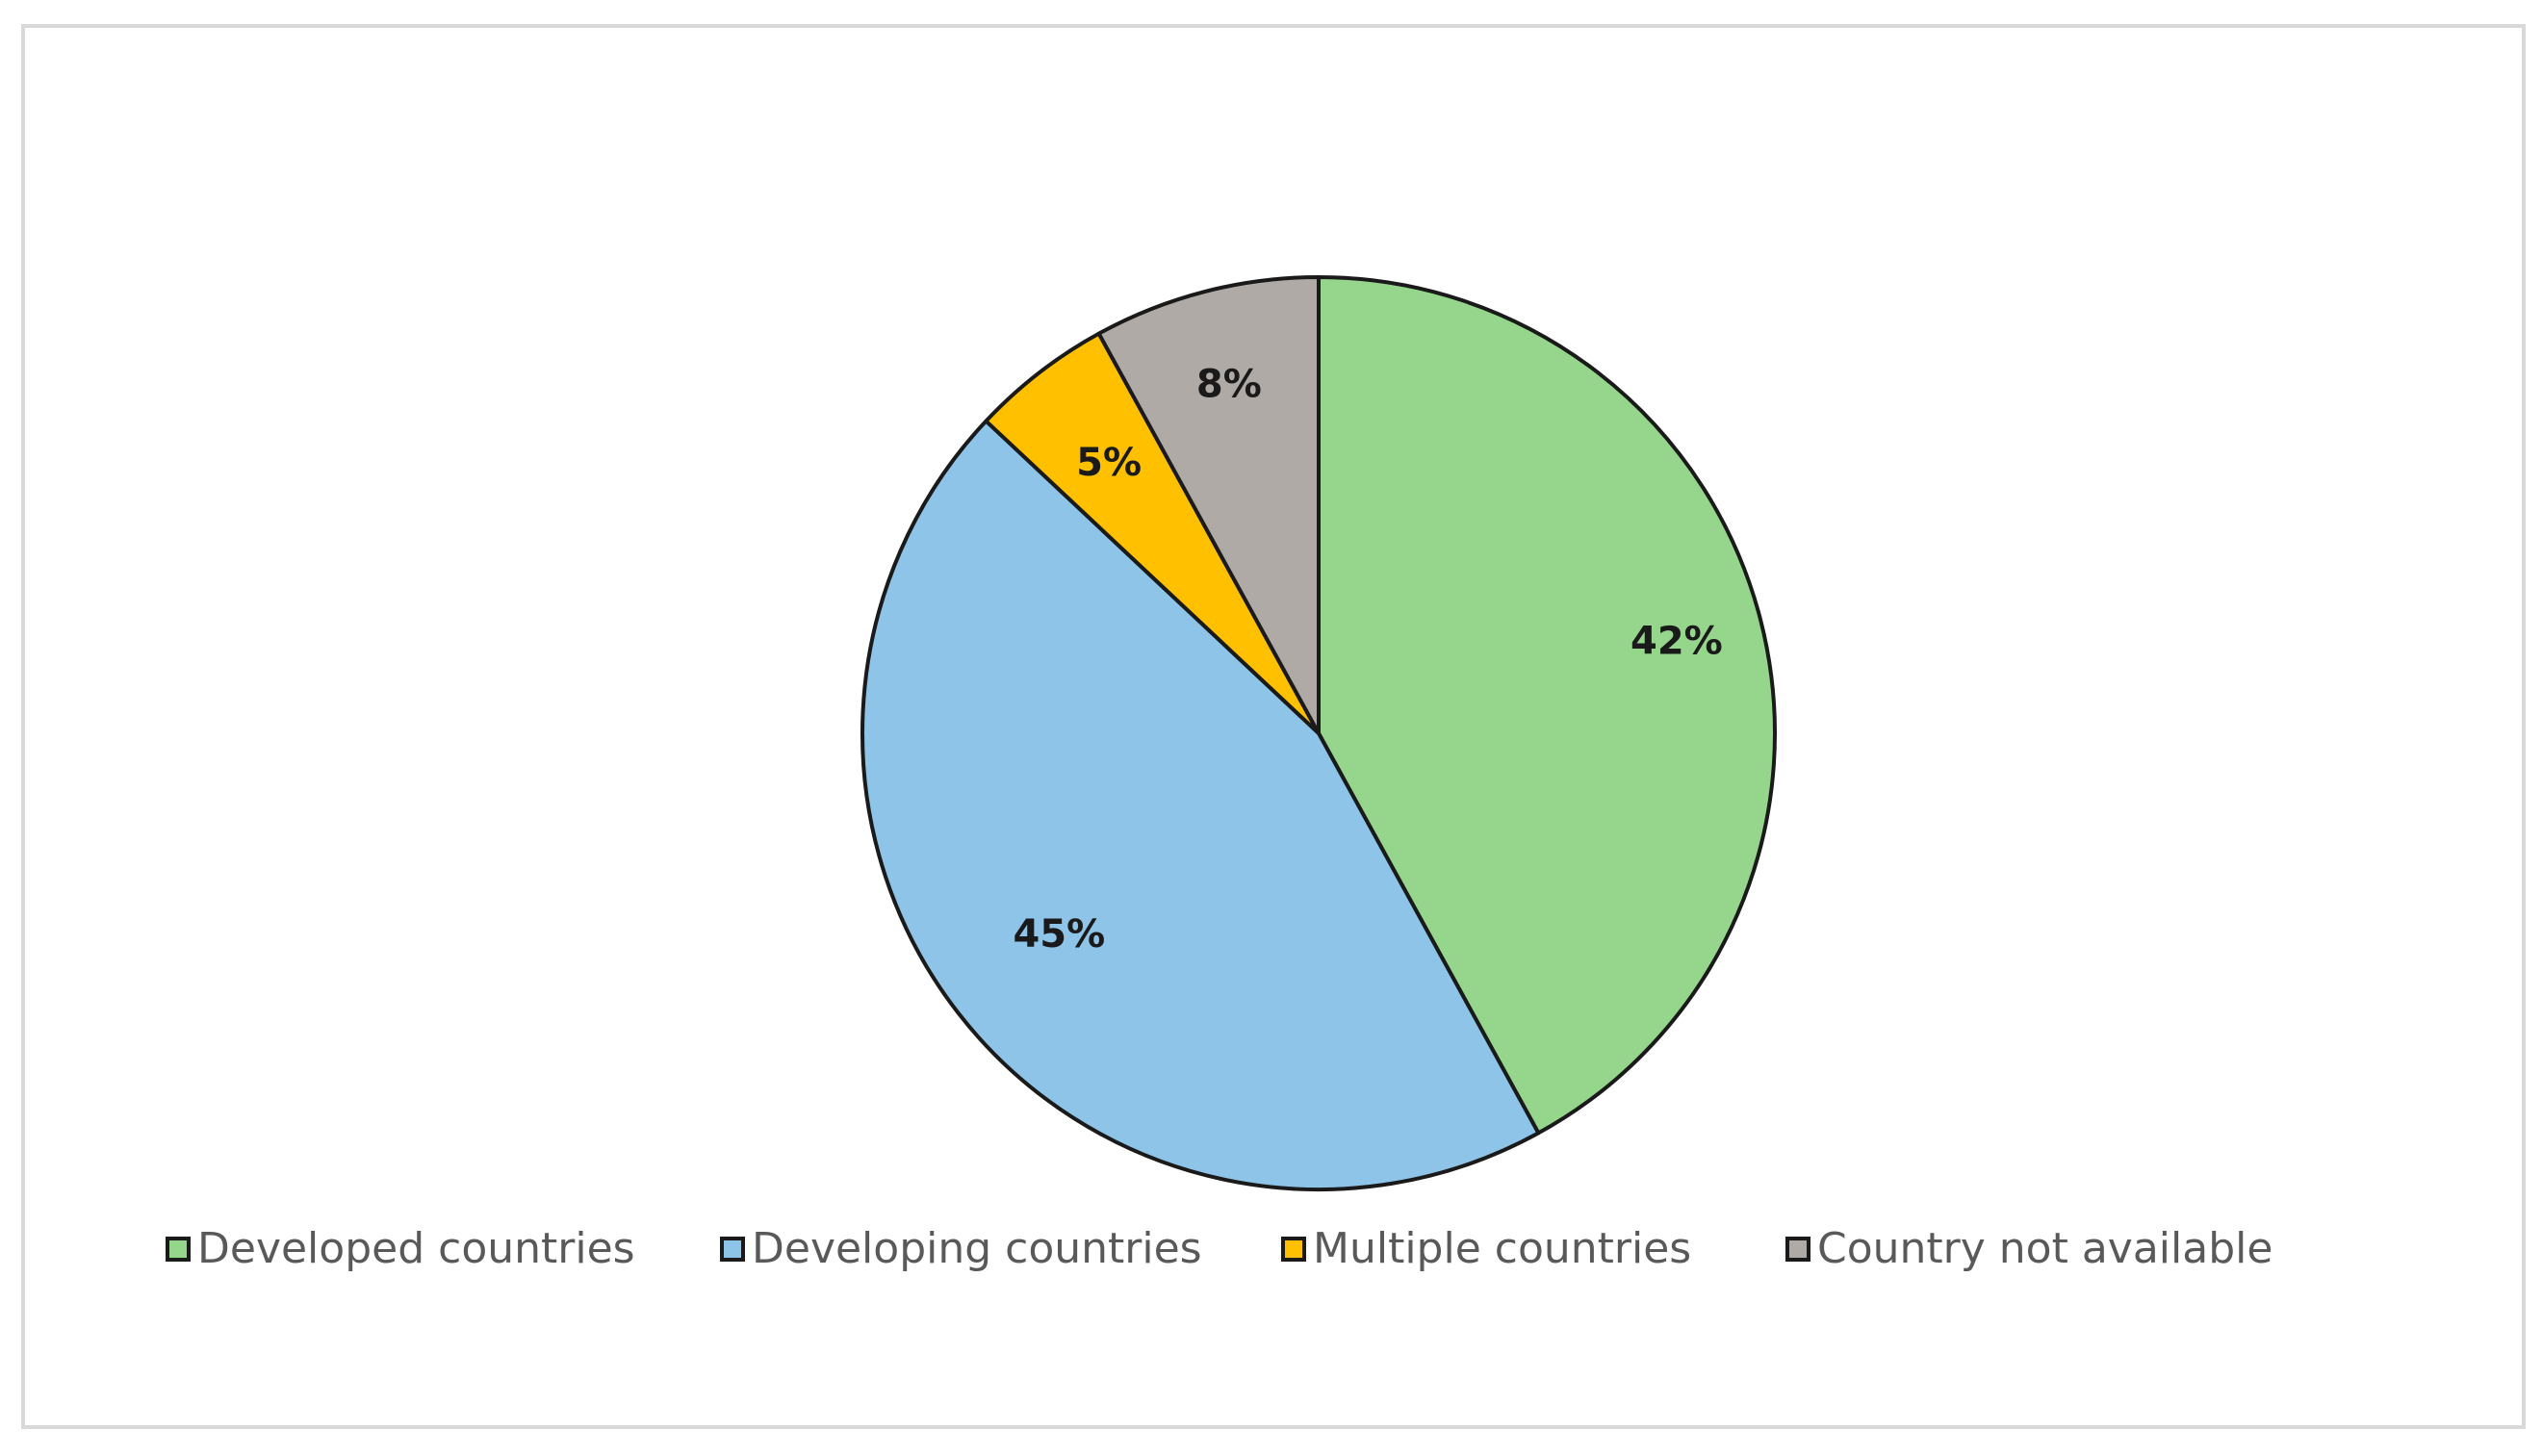 The height and width of the screenshot is (1456, 2542). What do you see at coordinates (1229, 384) in the screenshot?
I see `data-label-not-available: 8%` at bounding box center [1229, 384].